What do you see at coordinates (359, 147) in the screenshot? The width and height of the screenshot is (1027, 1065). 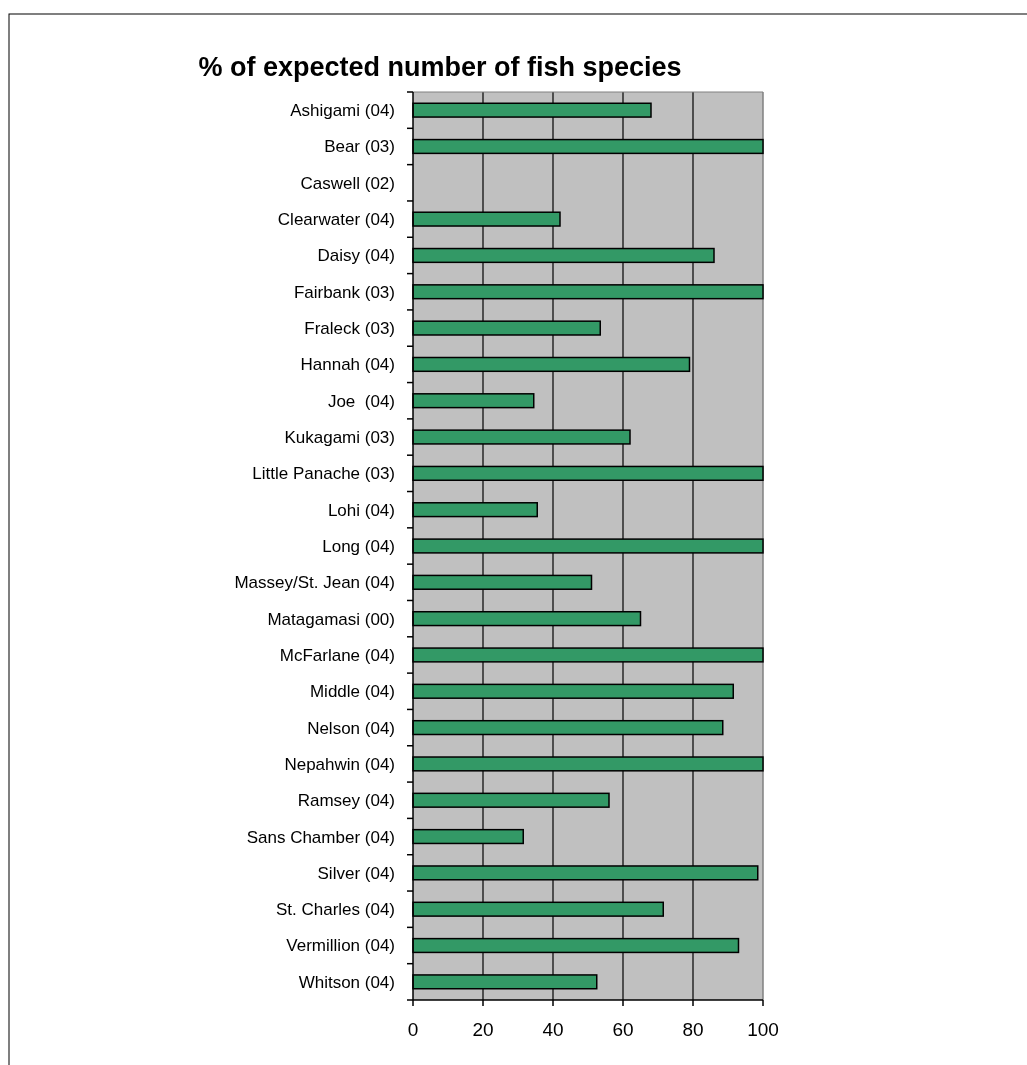 I see `y-tick-label: Bear (03)` at bounding box center [359, 147].